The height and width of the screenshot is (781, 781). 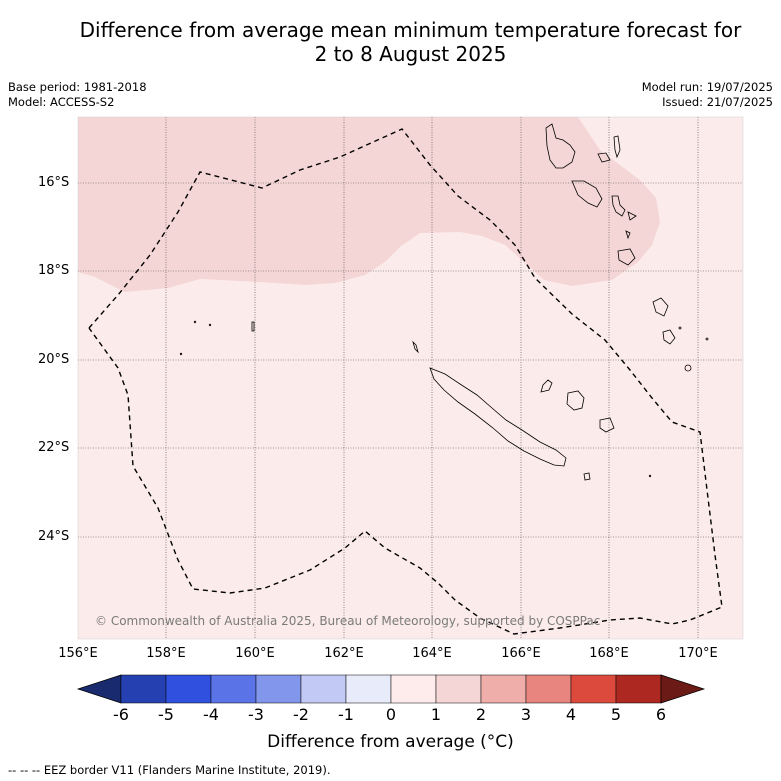 What do you see at coordinates (390, 742) in the screenshot?
I see `colorbar-label: Difference from average (°C)` at bounding box center [390, 742].